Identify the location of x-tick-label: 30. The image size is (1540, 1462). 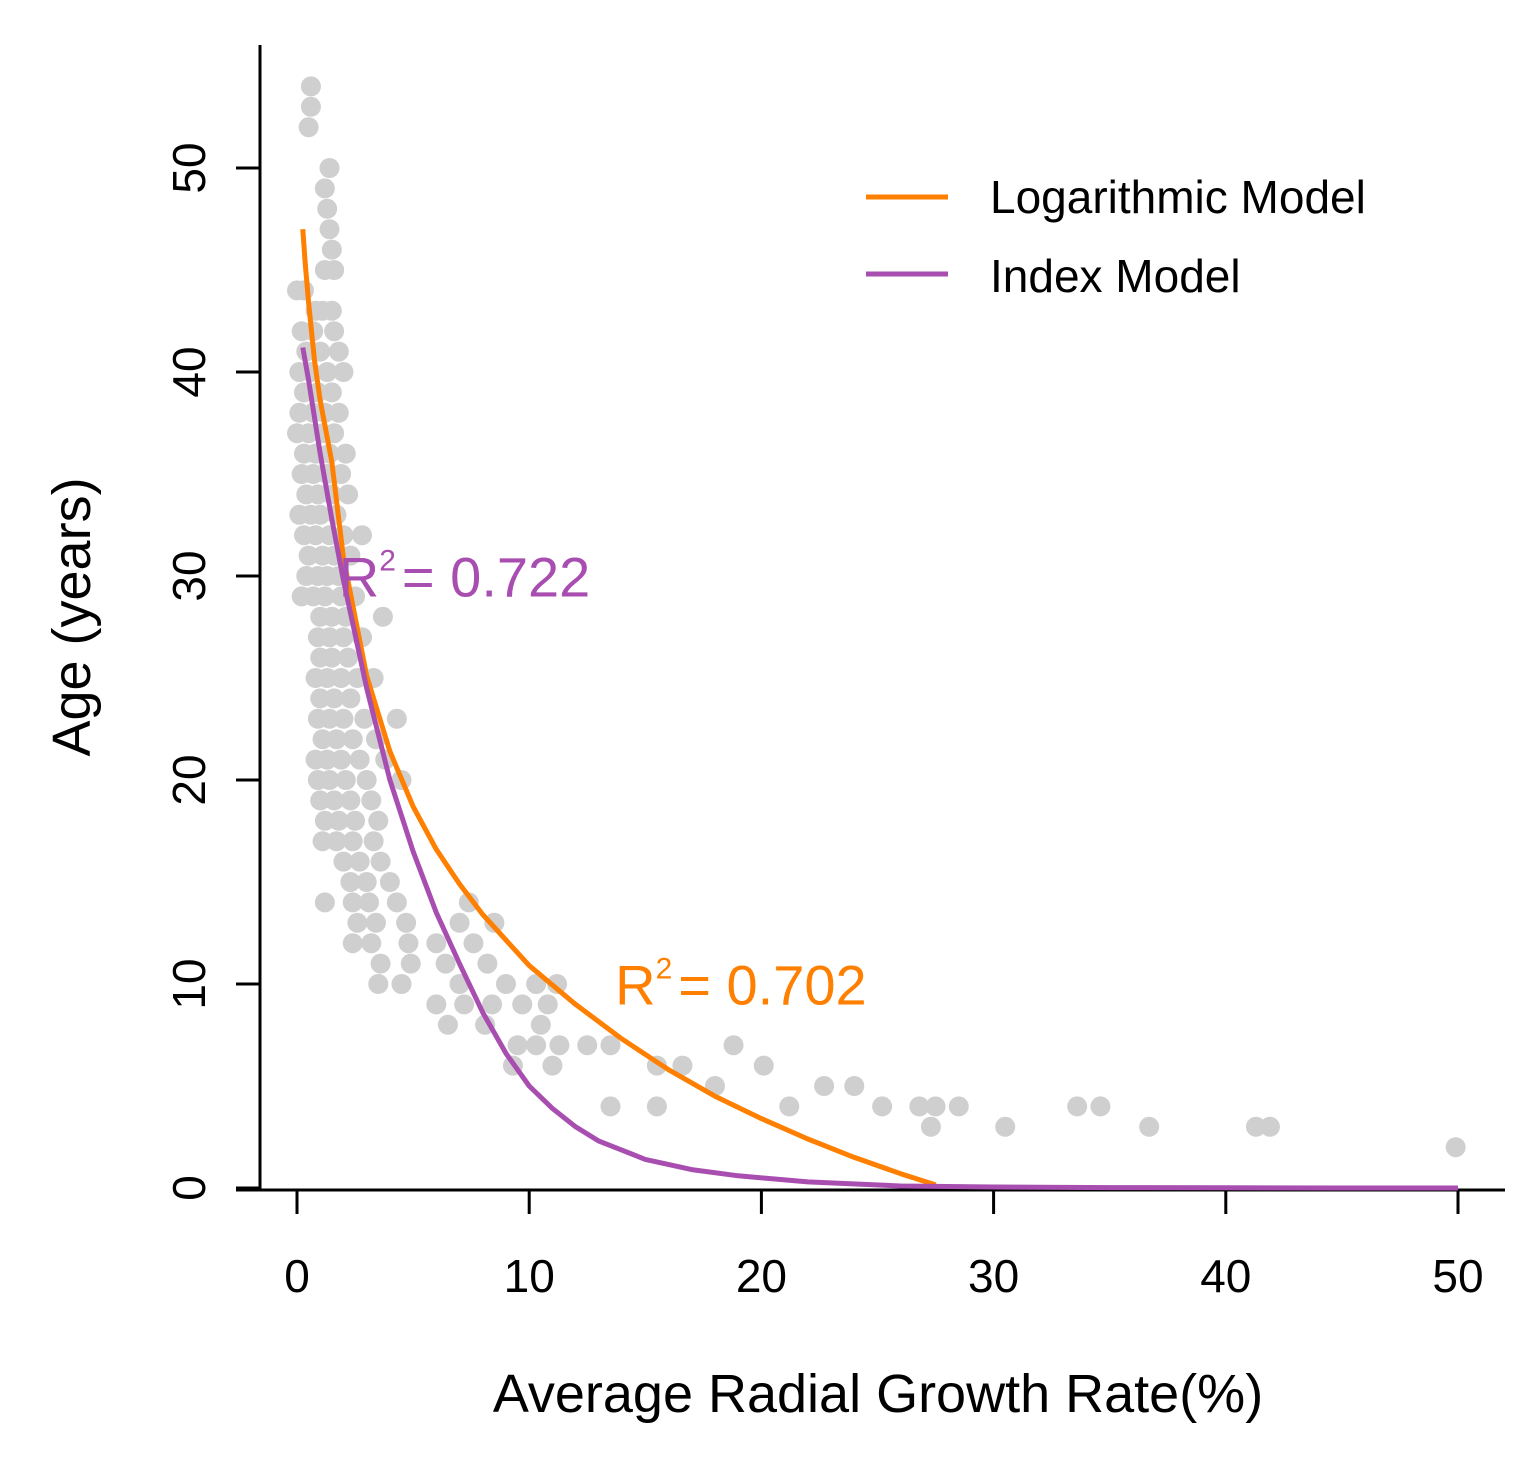
(993, 1276).